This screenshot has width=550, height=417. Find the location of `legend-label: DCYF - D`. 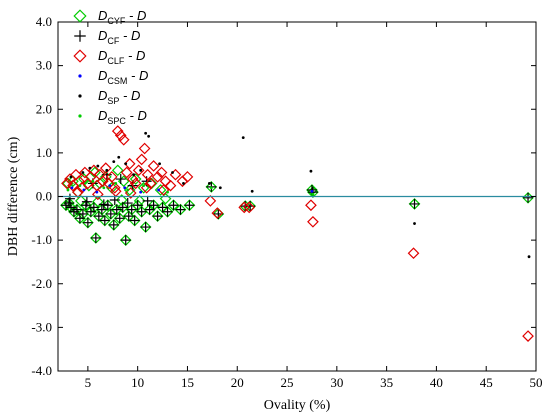

legend-label: DCYF - D is located at coordinates (122, 17).